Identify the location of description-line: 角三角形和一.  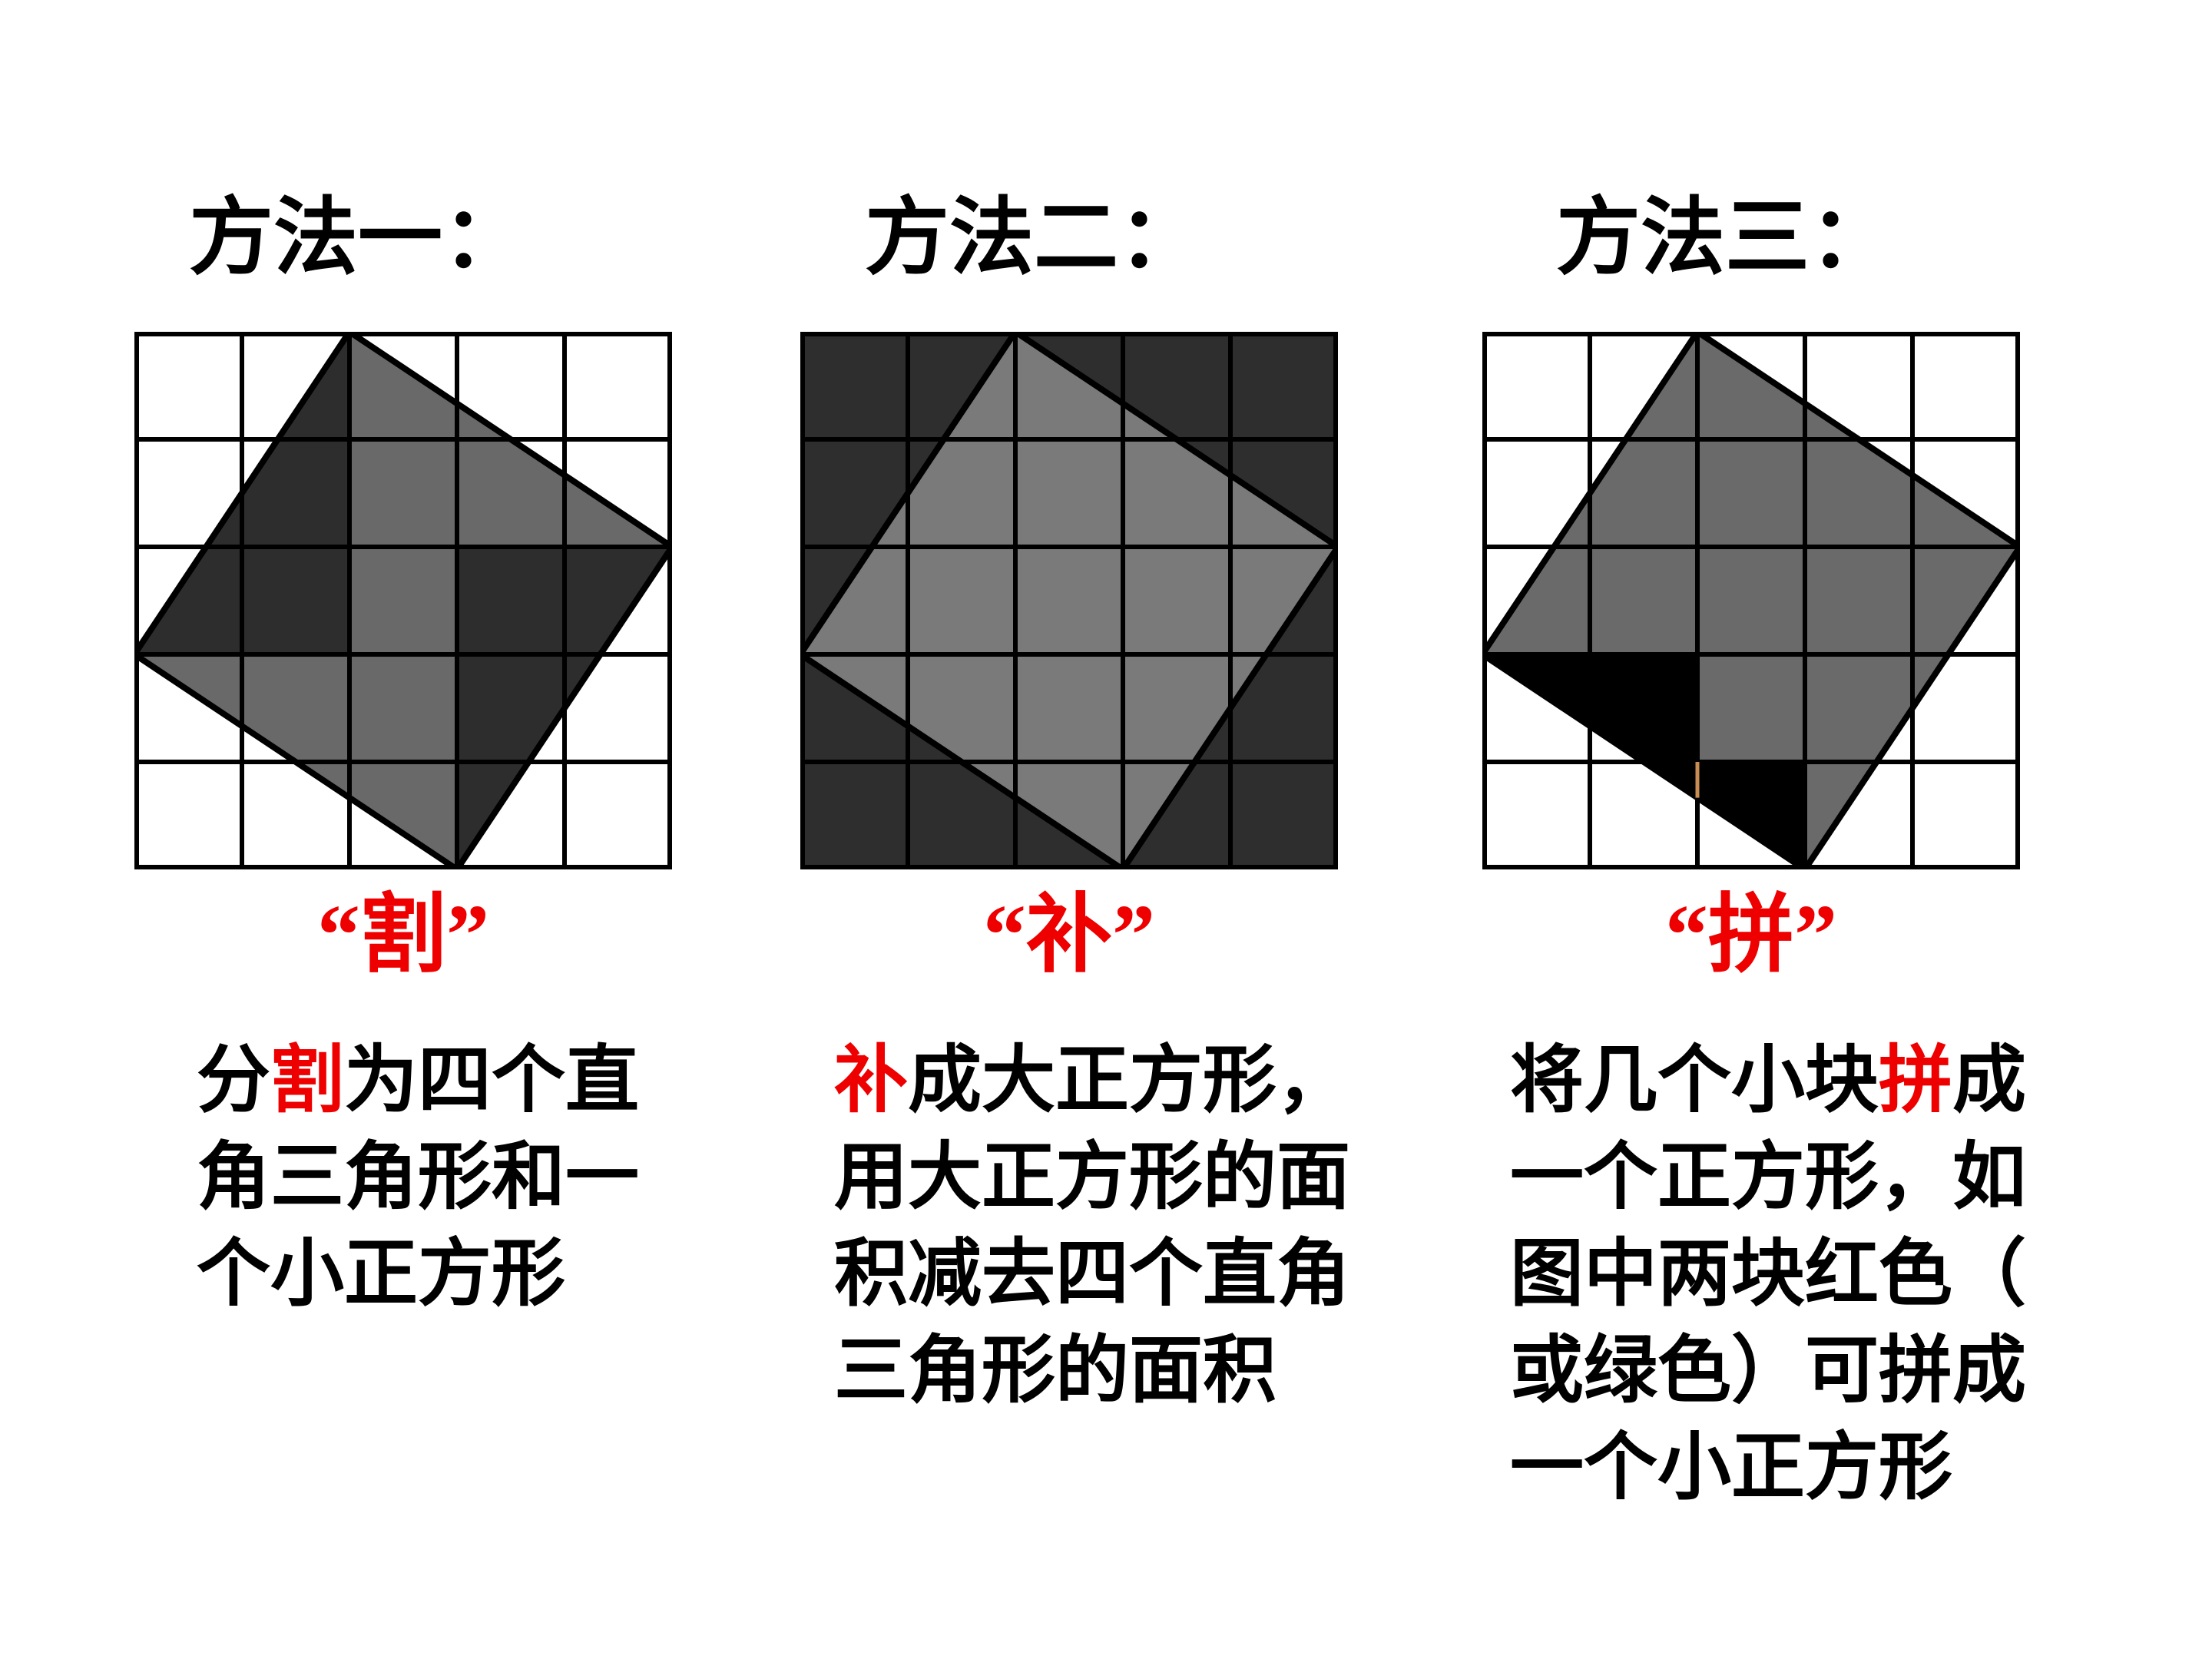
(418, 1177).